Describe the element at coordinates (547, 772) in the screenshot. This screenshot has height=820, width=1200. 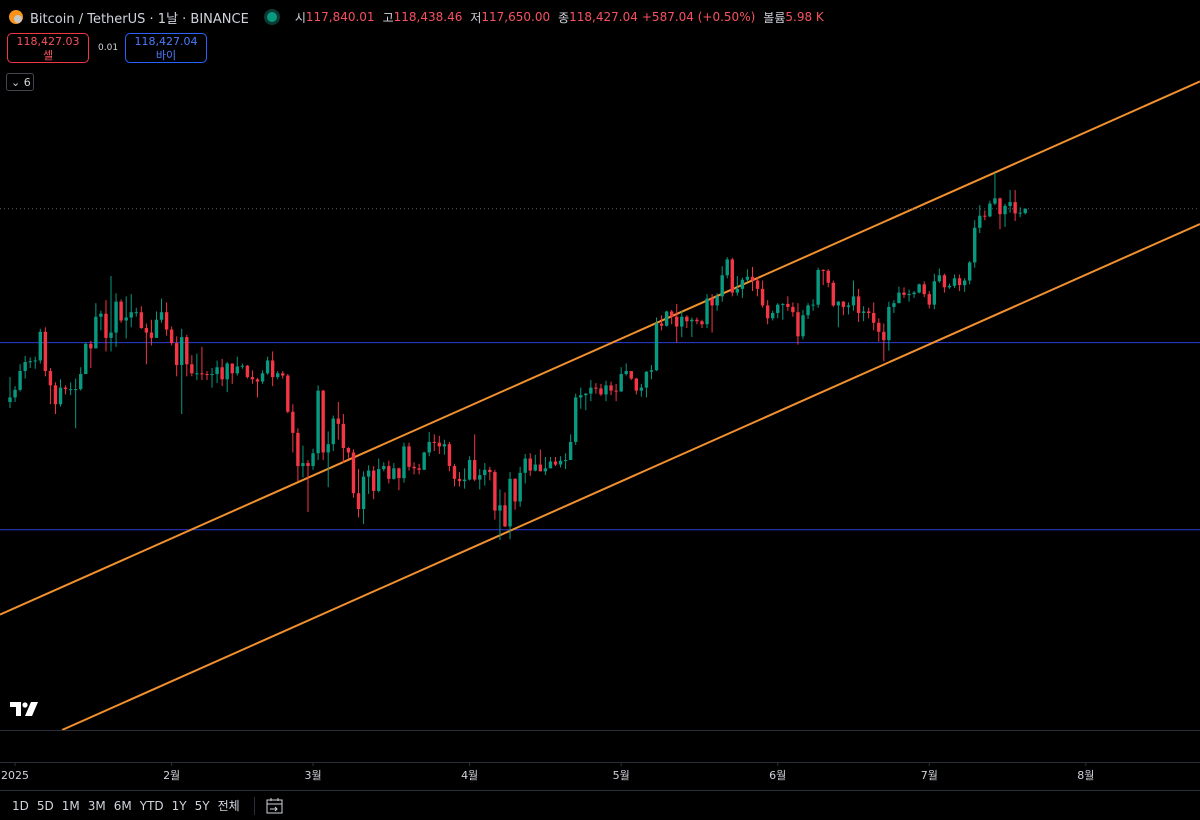
I see `time-axis: 2025 2월 3월 4월 5월 6월 7월 8월` at that location.